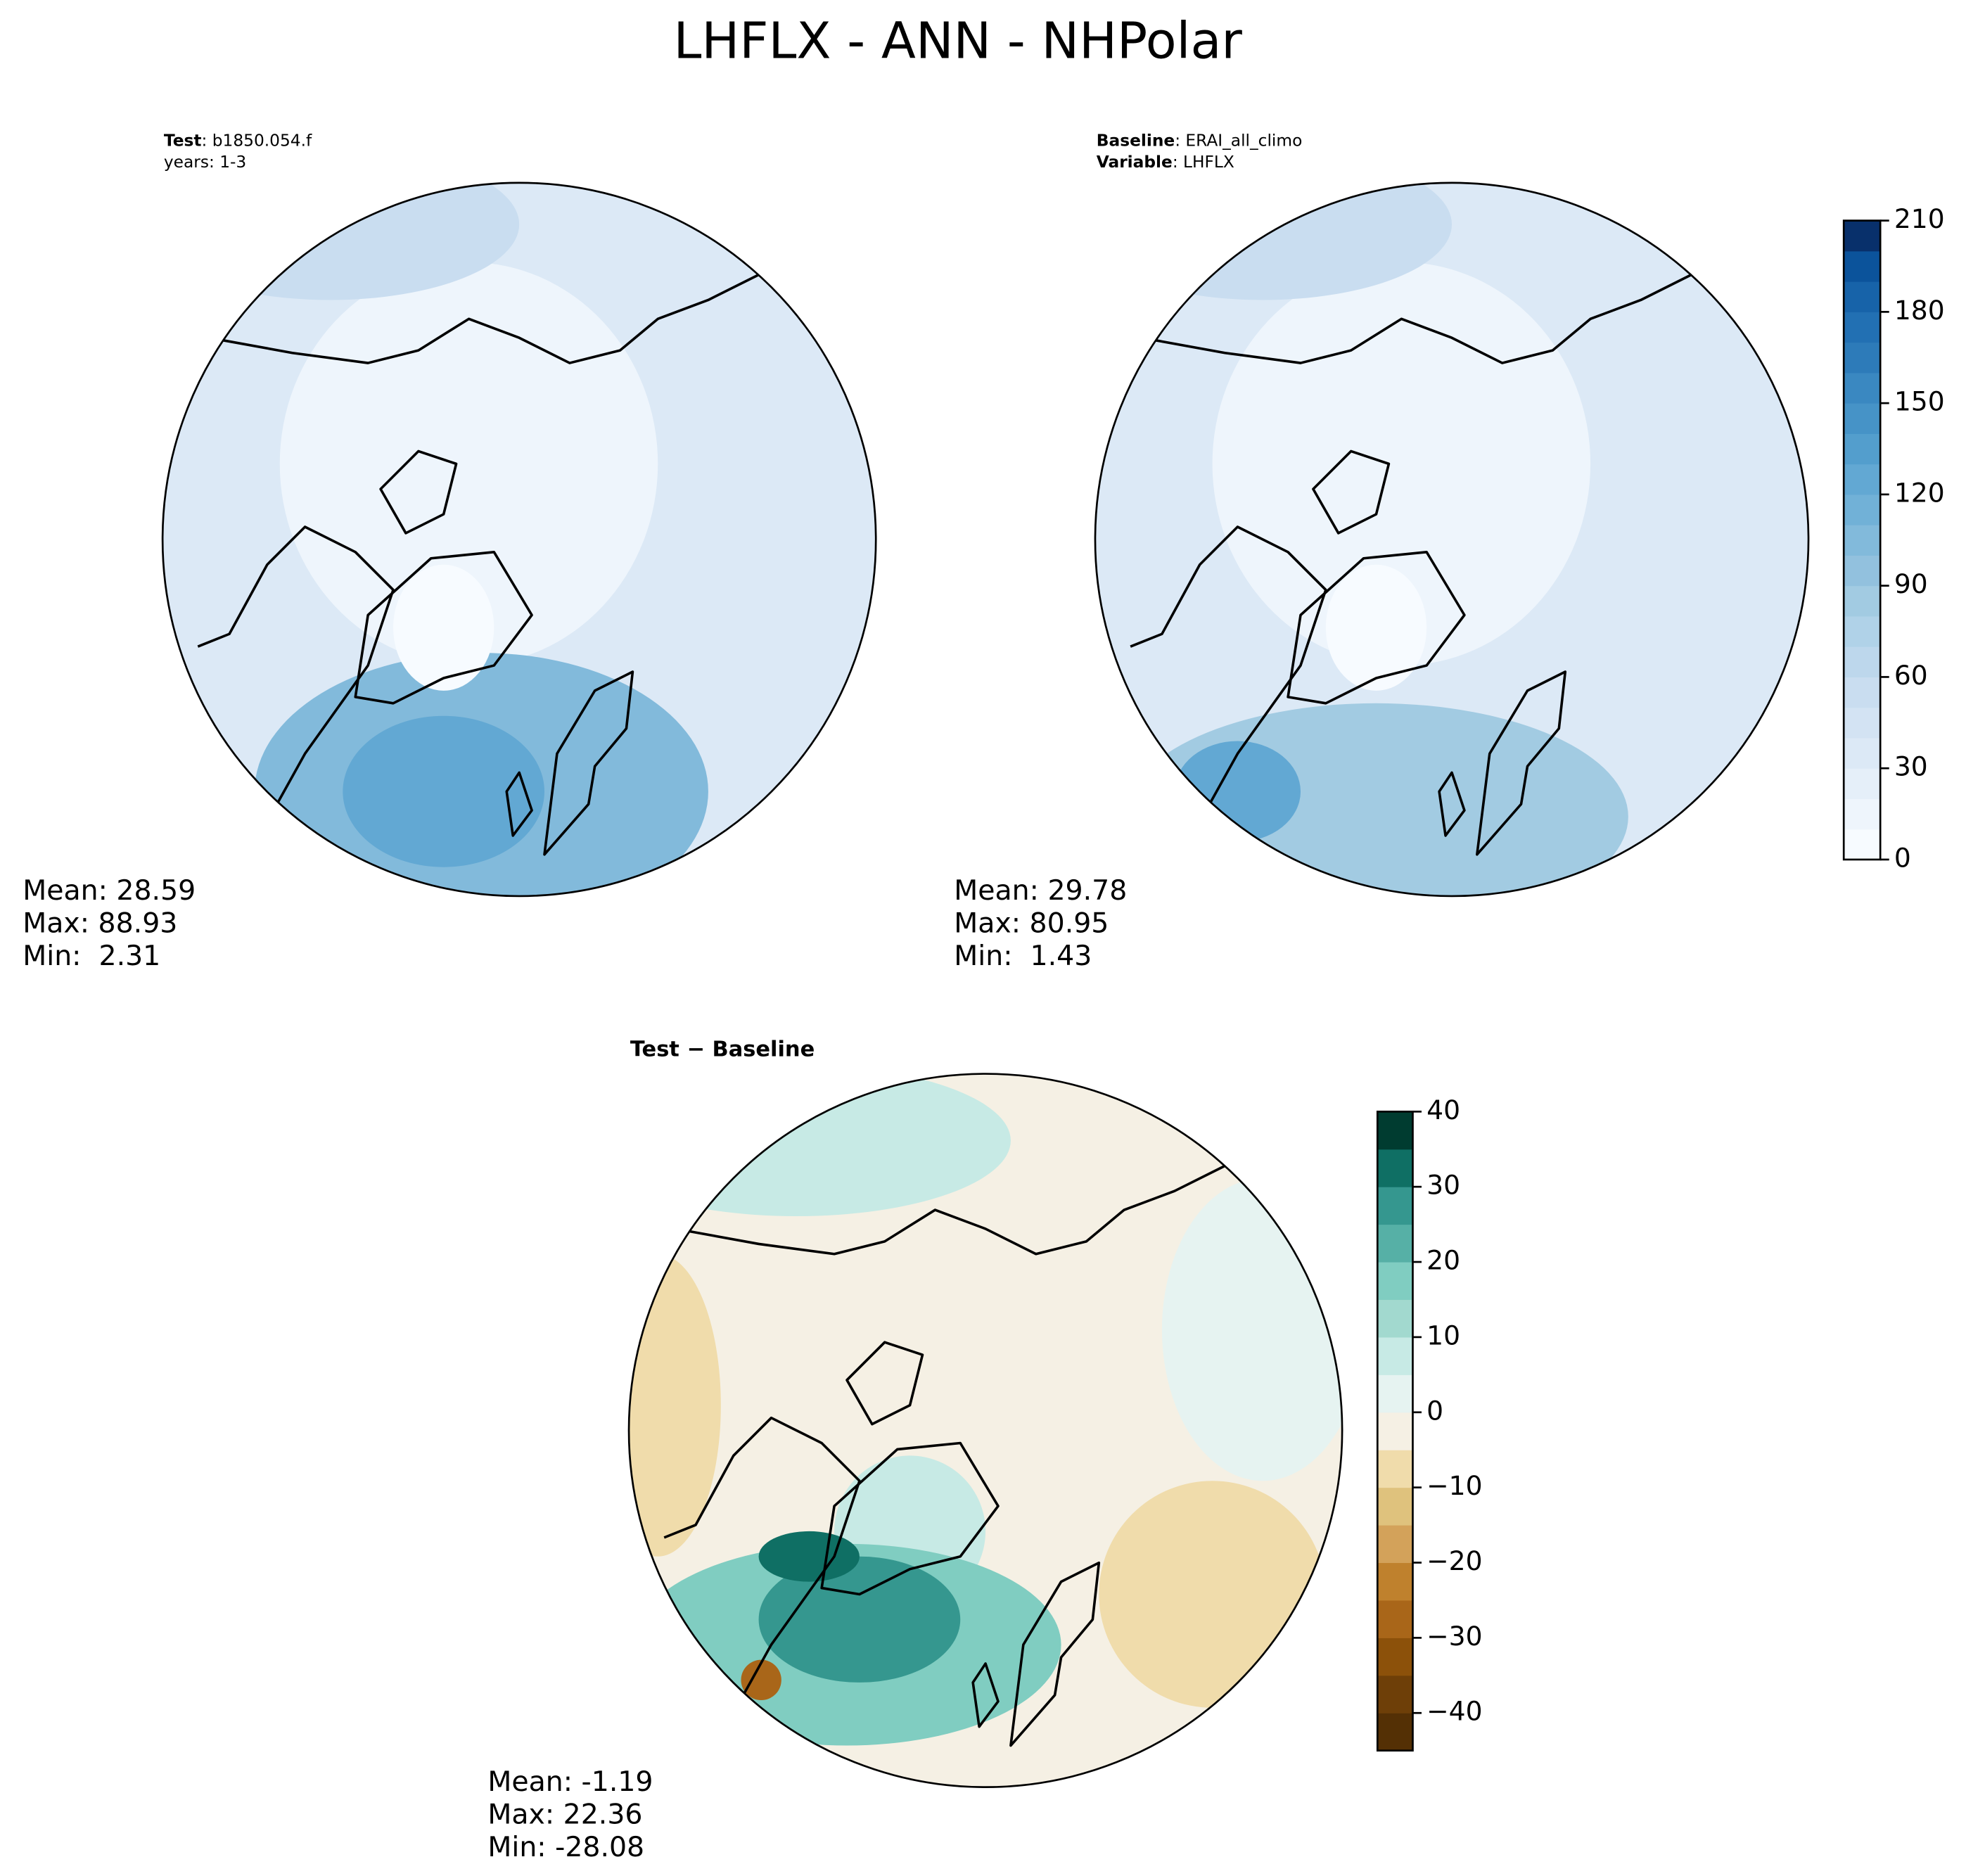 This screenshot has width=1966, height=1876. I want to click on colorbar-tick-label: 60, so click(1911, 675).